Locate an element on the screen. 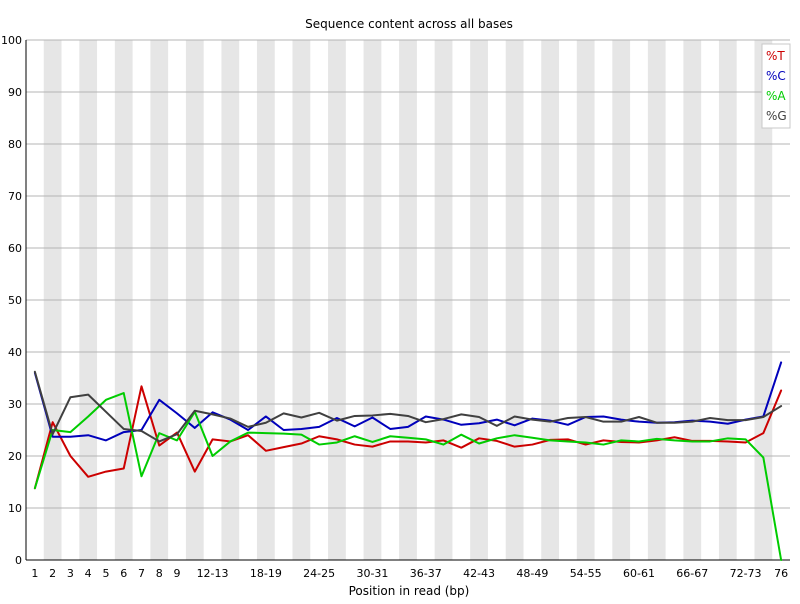  x-tick-label: 8 is located at coordinates (159, 573).